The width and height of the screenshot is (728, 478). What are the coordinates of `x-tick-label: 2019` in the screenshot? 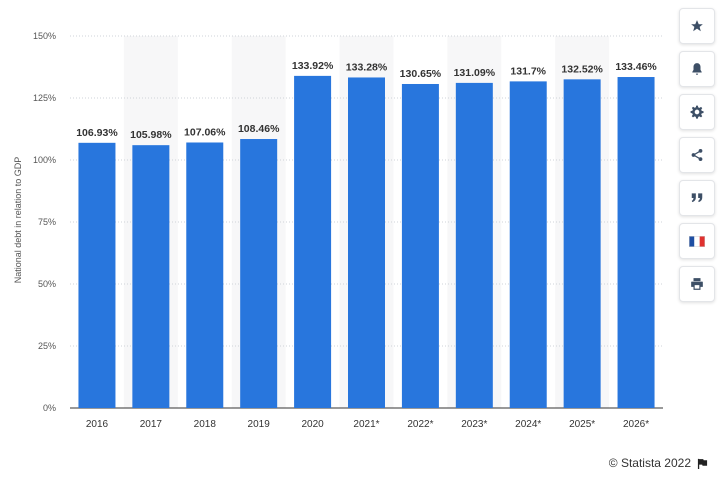 It's located at (259, 424).